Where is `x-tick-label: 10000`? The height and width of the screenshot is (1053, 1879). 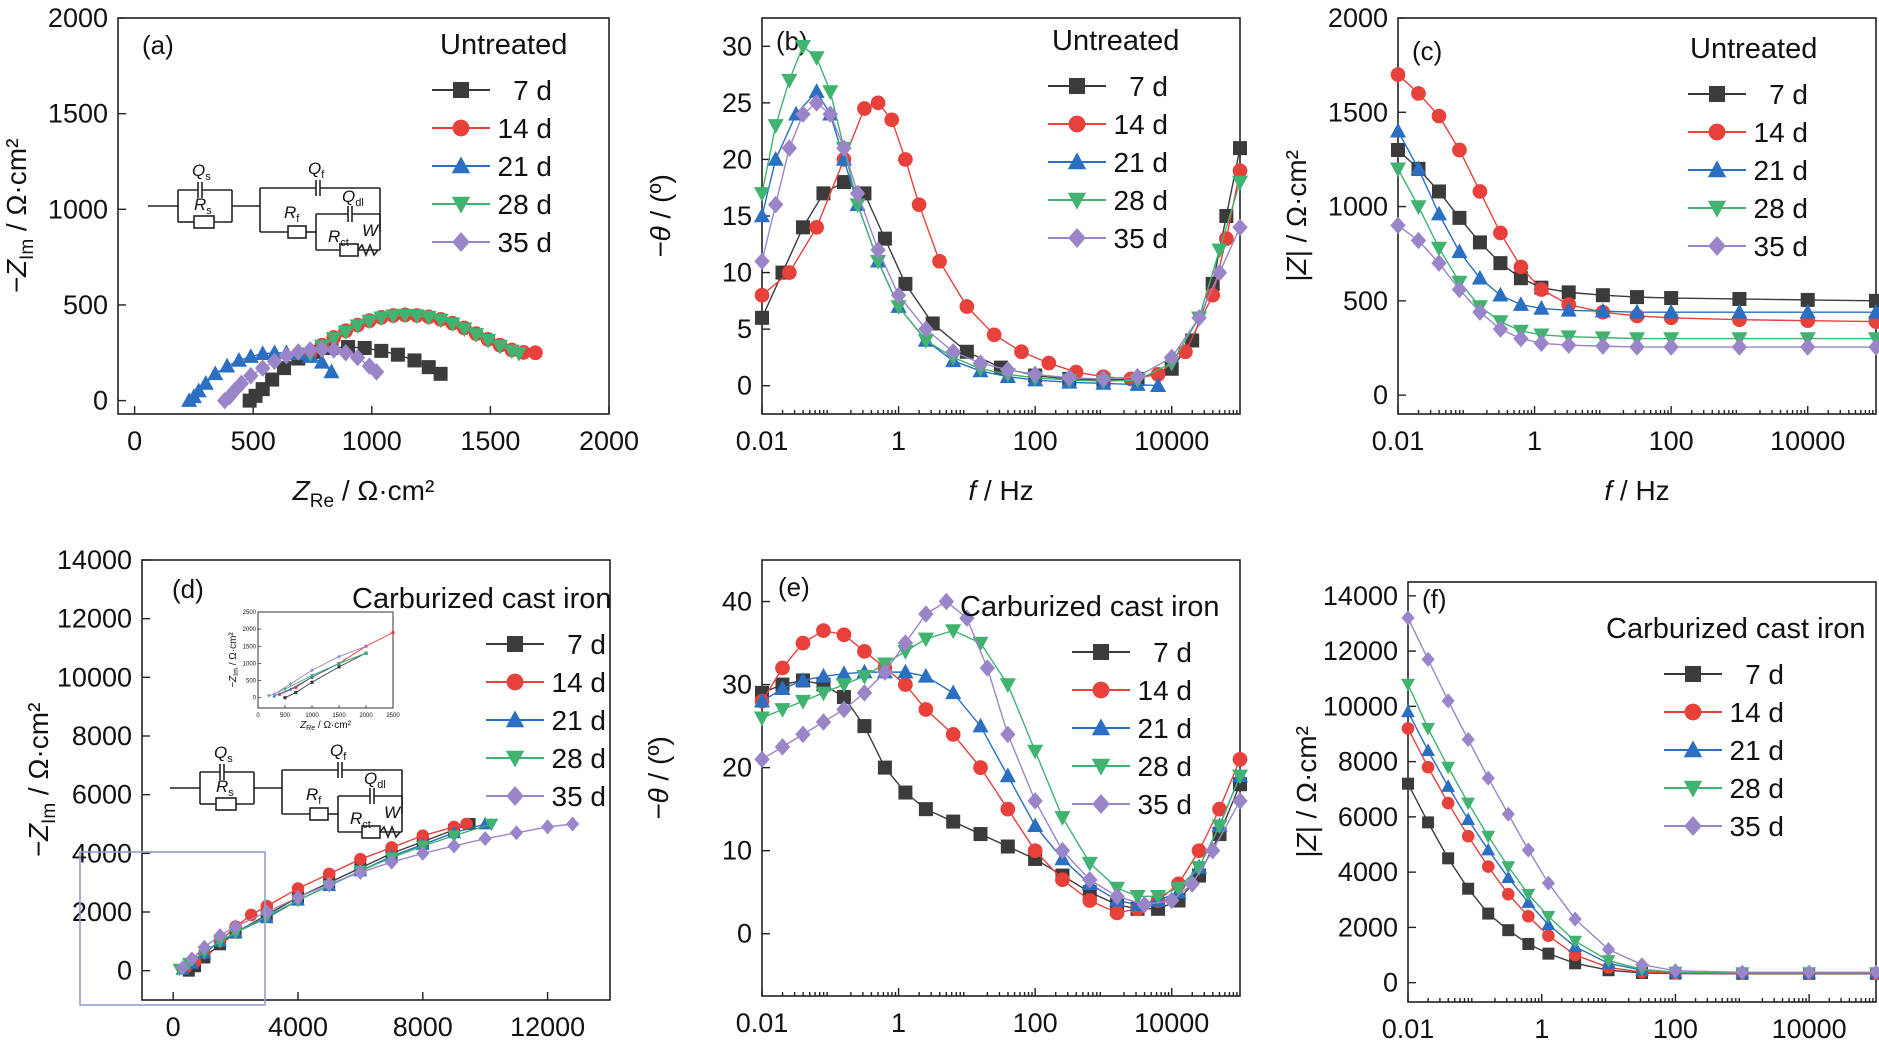
x-tick-label: 10000 is located at coordinates (1171, 441).